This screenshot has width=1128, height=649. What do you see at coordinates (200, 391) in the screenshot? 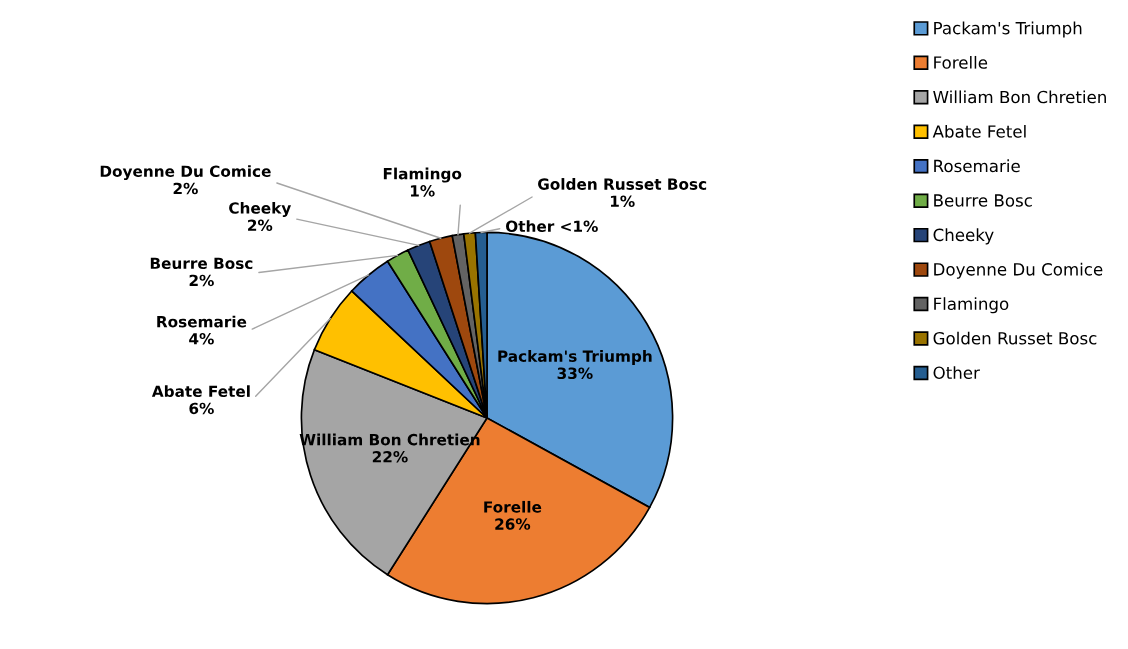
I see `slice-label: Abate Fetel` at bounding box center [200, 391].